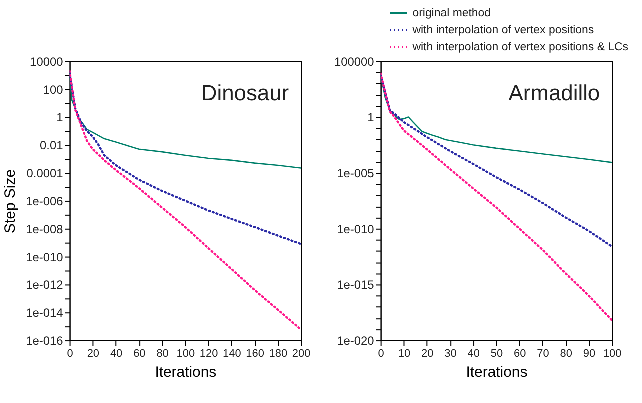 Image resolution: width=642 pixels, height=403 pixels. What do you see at coordinates (356, 285) in the screenshot?
I see `y-tick-label: 1e-015` at bounding box center [356, 285].